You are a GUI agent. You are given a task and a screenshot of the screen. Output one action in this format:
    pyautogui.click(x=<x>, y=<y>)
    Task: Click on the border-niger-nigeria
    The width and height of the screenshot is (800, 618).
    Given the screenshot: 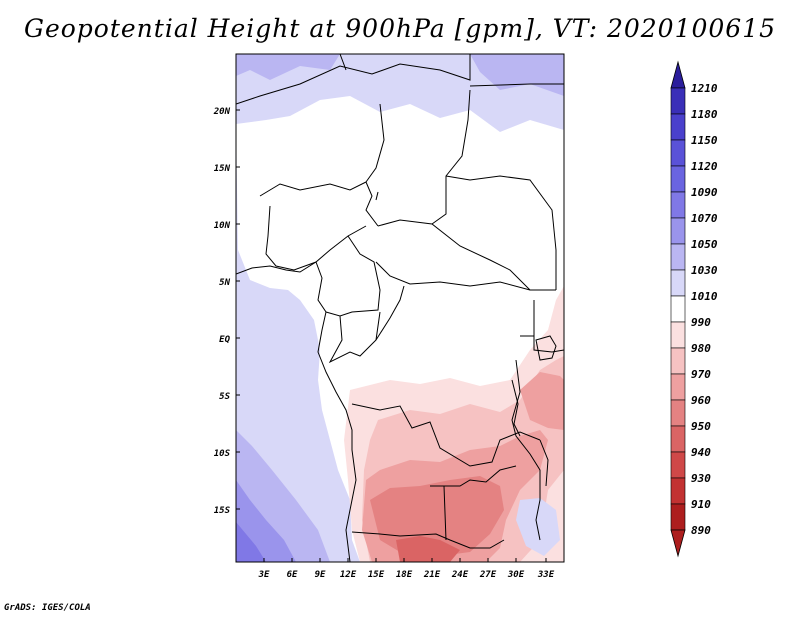 What is the action you would take?
    pyautogui.click(x=313, y=189)
    